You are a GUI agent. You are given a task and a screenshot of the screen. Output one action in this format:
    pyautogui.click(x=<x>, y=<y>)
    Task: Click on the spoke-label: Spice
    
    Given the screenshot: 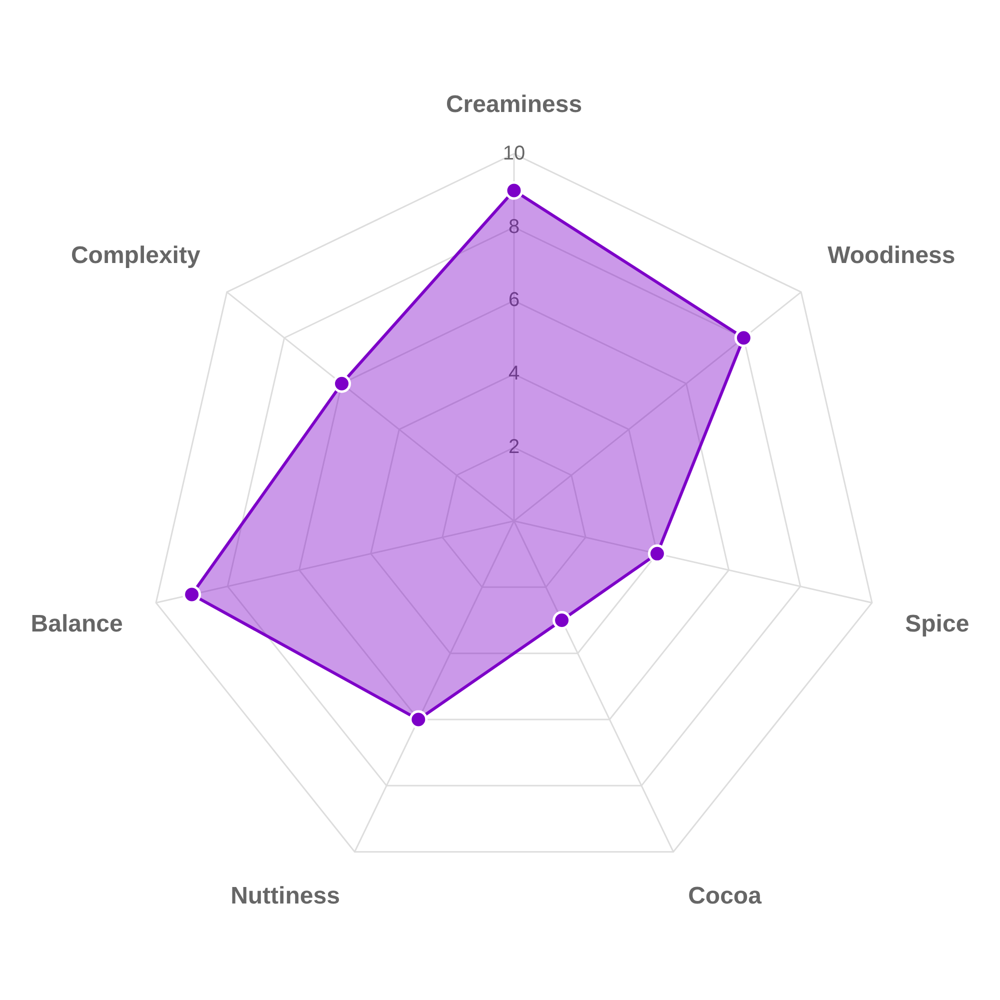 What is the action you would take?
    pyautogui.click(x=937, y=624)
    